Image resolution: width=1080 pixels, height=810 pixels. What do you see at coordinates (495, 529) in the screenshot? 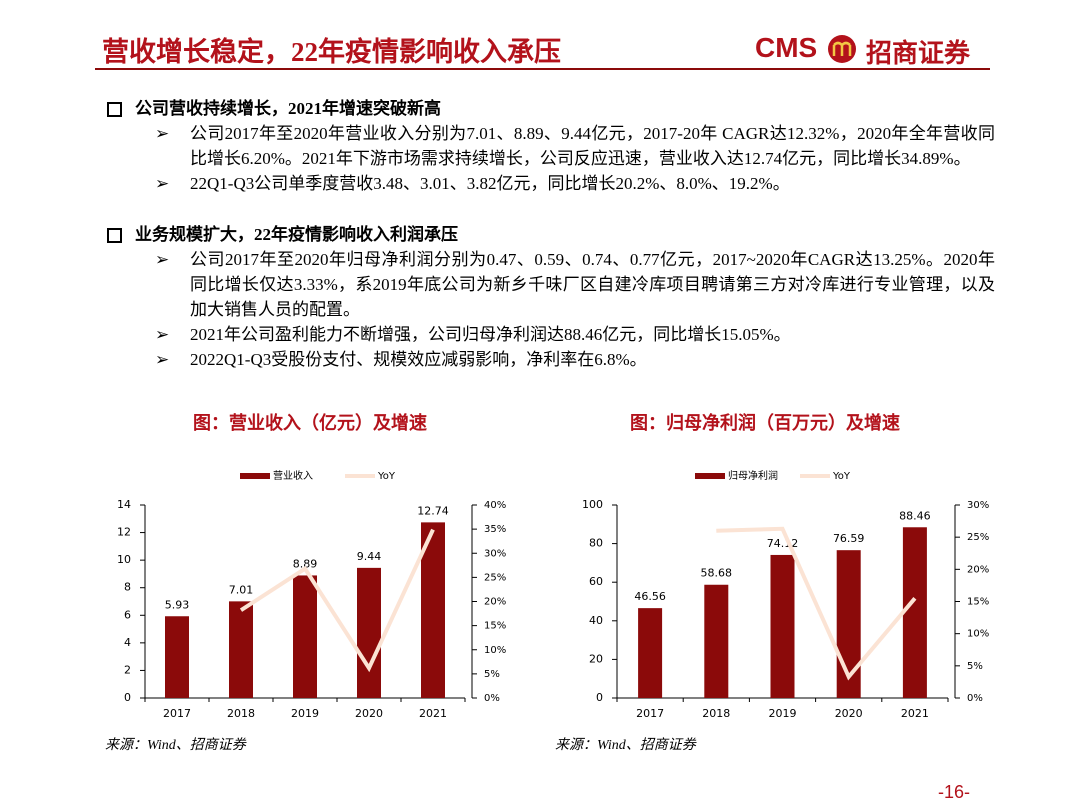
I see `y2-tick-label: 35%` at bounding box center [495, 529].